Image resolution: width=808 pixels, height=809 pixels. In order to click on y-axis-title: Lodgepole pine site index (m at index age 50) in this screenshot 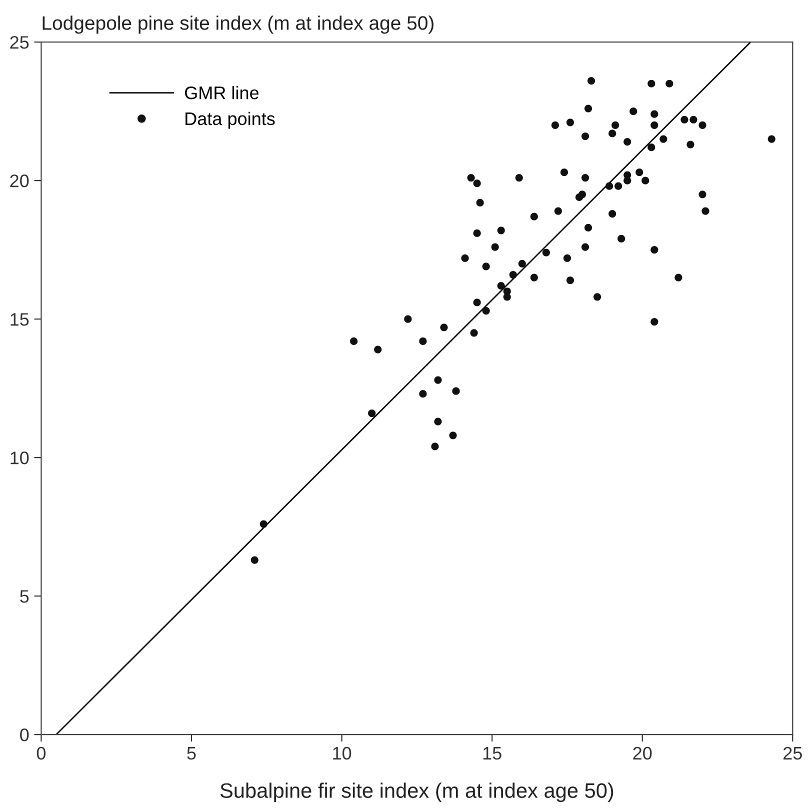, I will do `click(238, 25)`.